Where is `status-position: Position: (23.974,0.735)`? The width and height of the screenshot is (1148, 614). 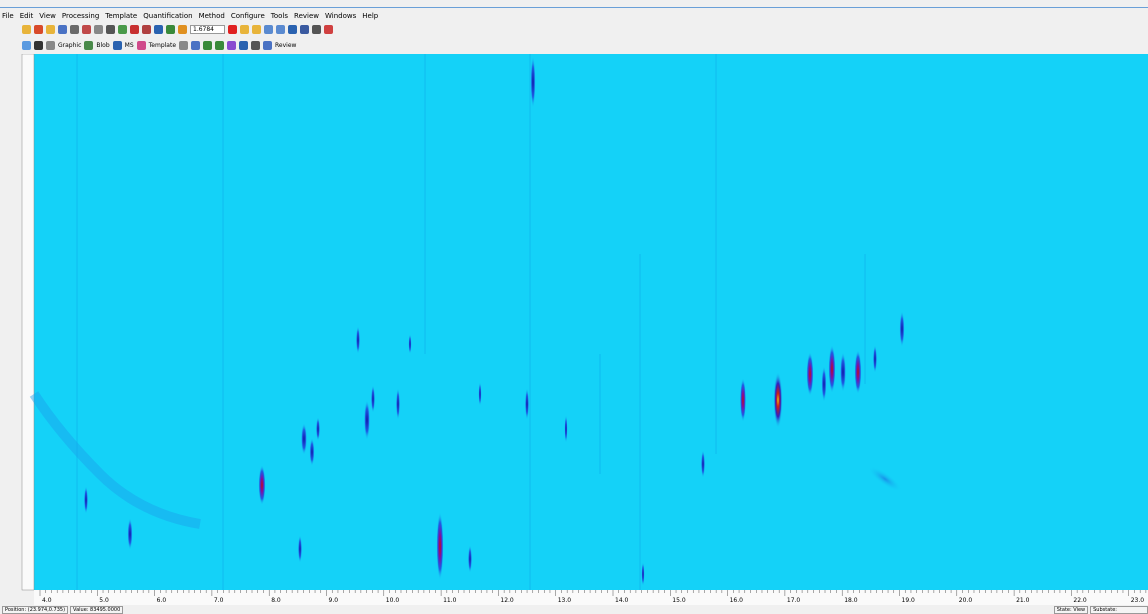
status-position: Position: (23.974,0.735) is located at coordinates (35, 609).